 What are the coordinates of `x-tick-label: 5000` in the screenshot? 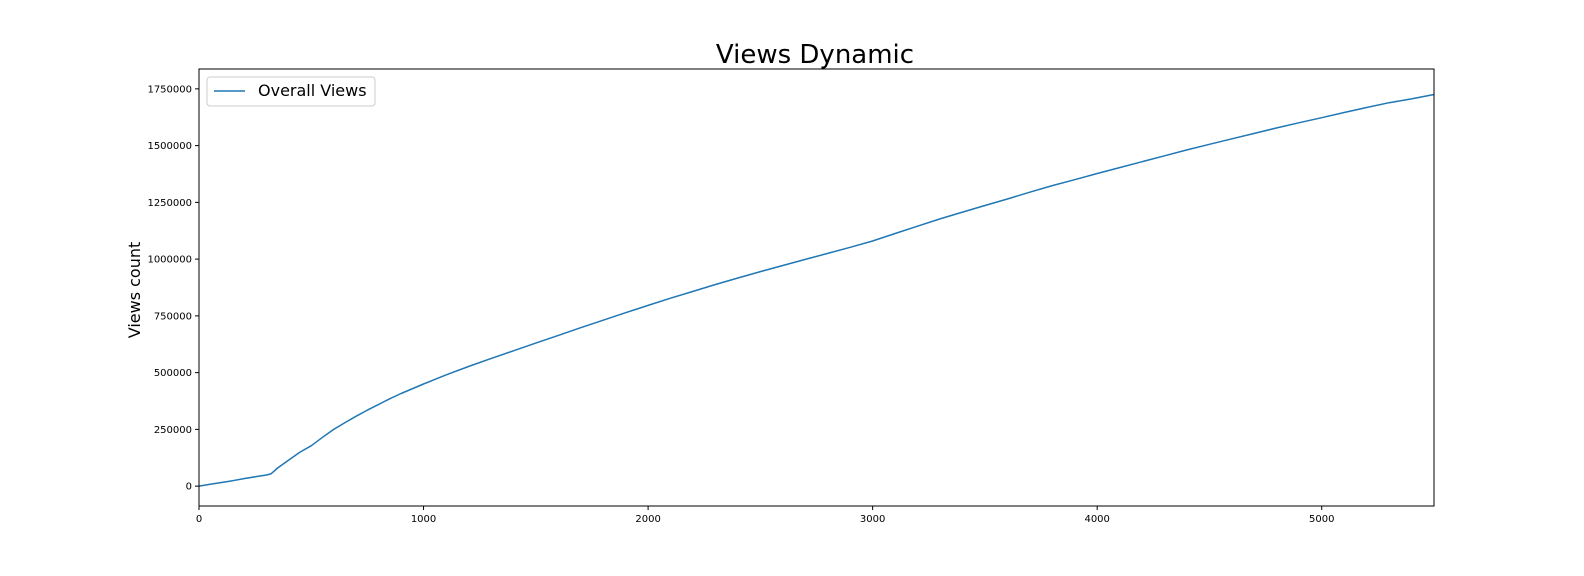 It's located at (1321, 519).